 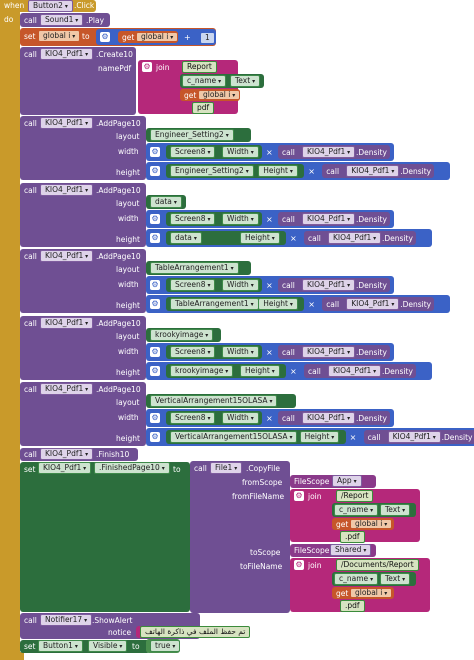 I want to click on button1-dropdown: Button1, so click(x=60, y=646).